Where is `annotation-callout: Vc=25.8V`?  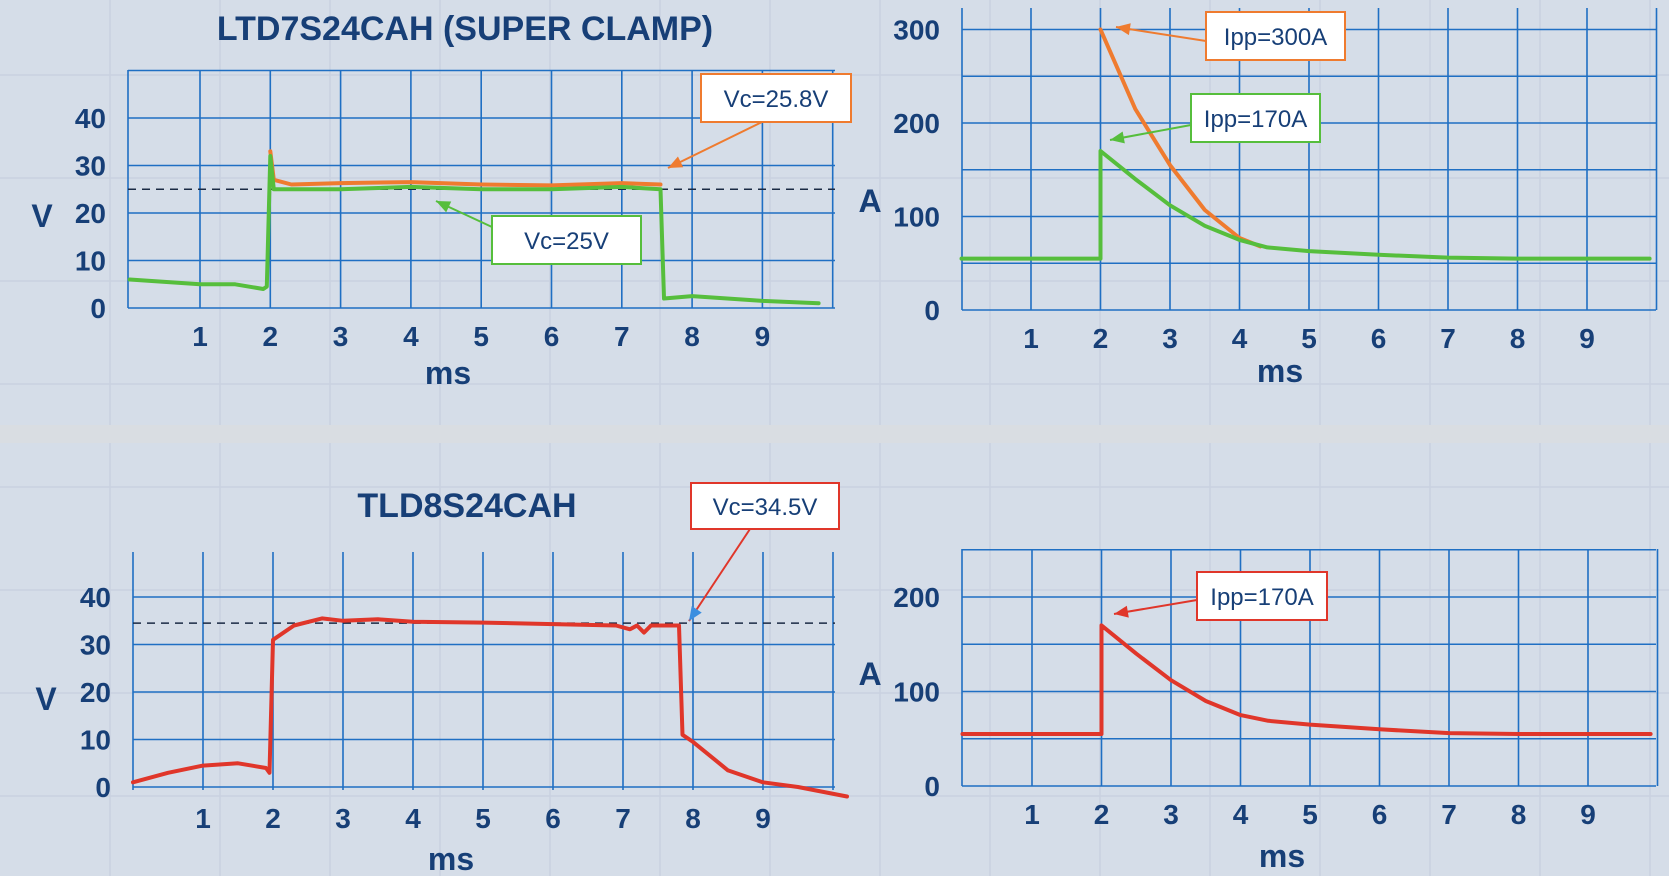 annotation-callout: Vc=25.8V is located at coordinates (759, 121).